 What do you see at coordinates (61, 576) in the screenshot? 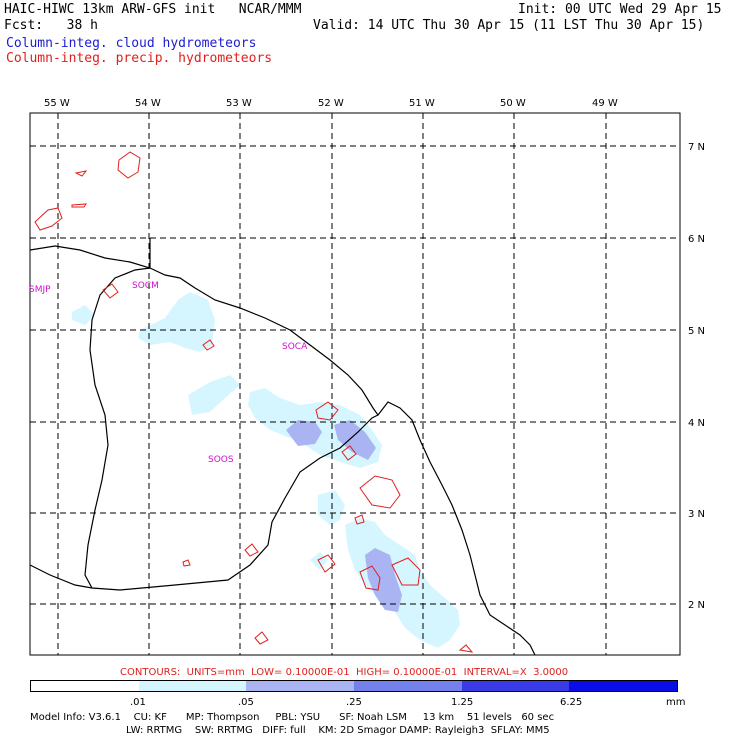
I see `border-path` at bounding box center [61, 576].